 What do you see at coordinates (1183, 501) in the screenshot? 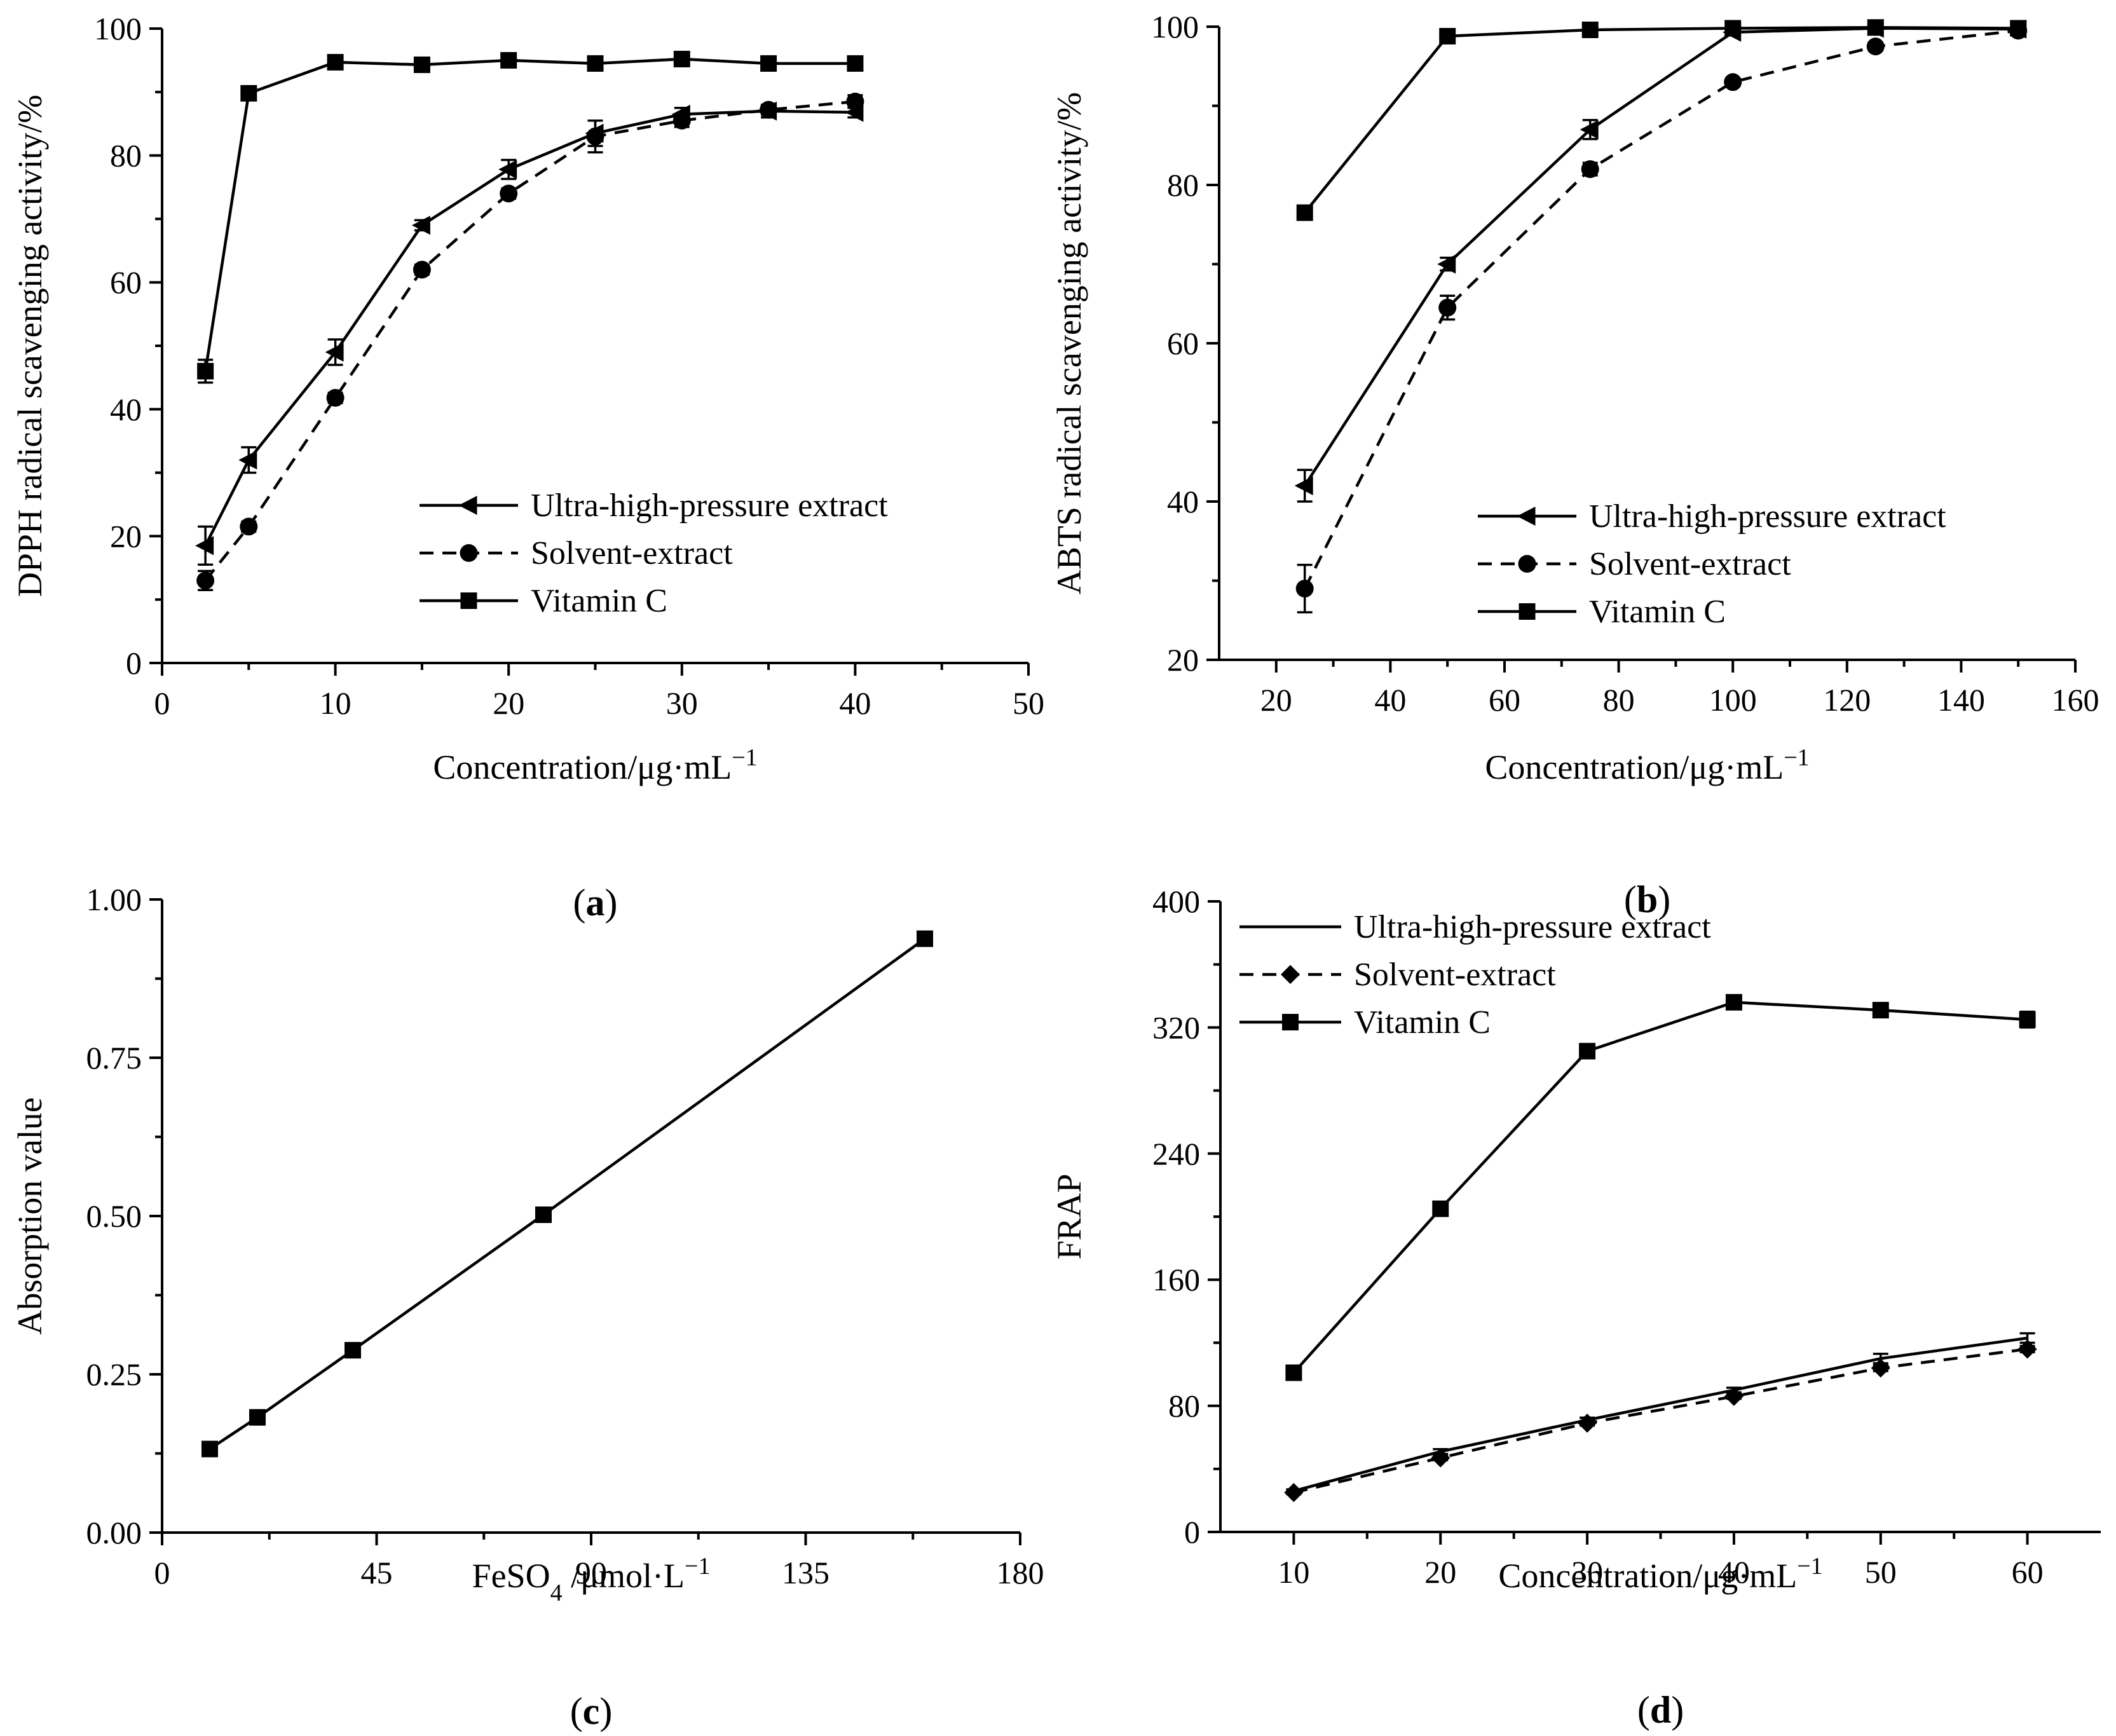
I see `y-tick-label: 40` at bounding box center [1183, 501].